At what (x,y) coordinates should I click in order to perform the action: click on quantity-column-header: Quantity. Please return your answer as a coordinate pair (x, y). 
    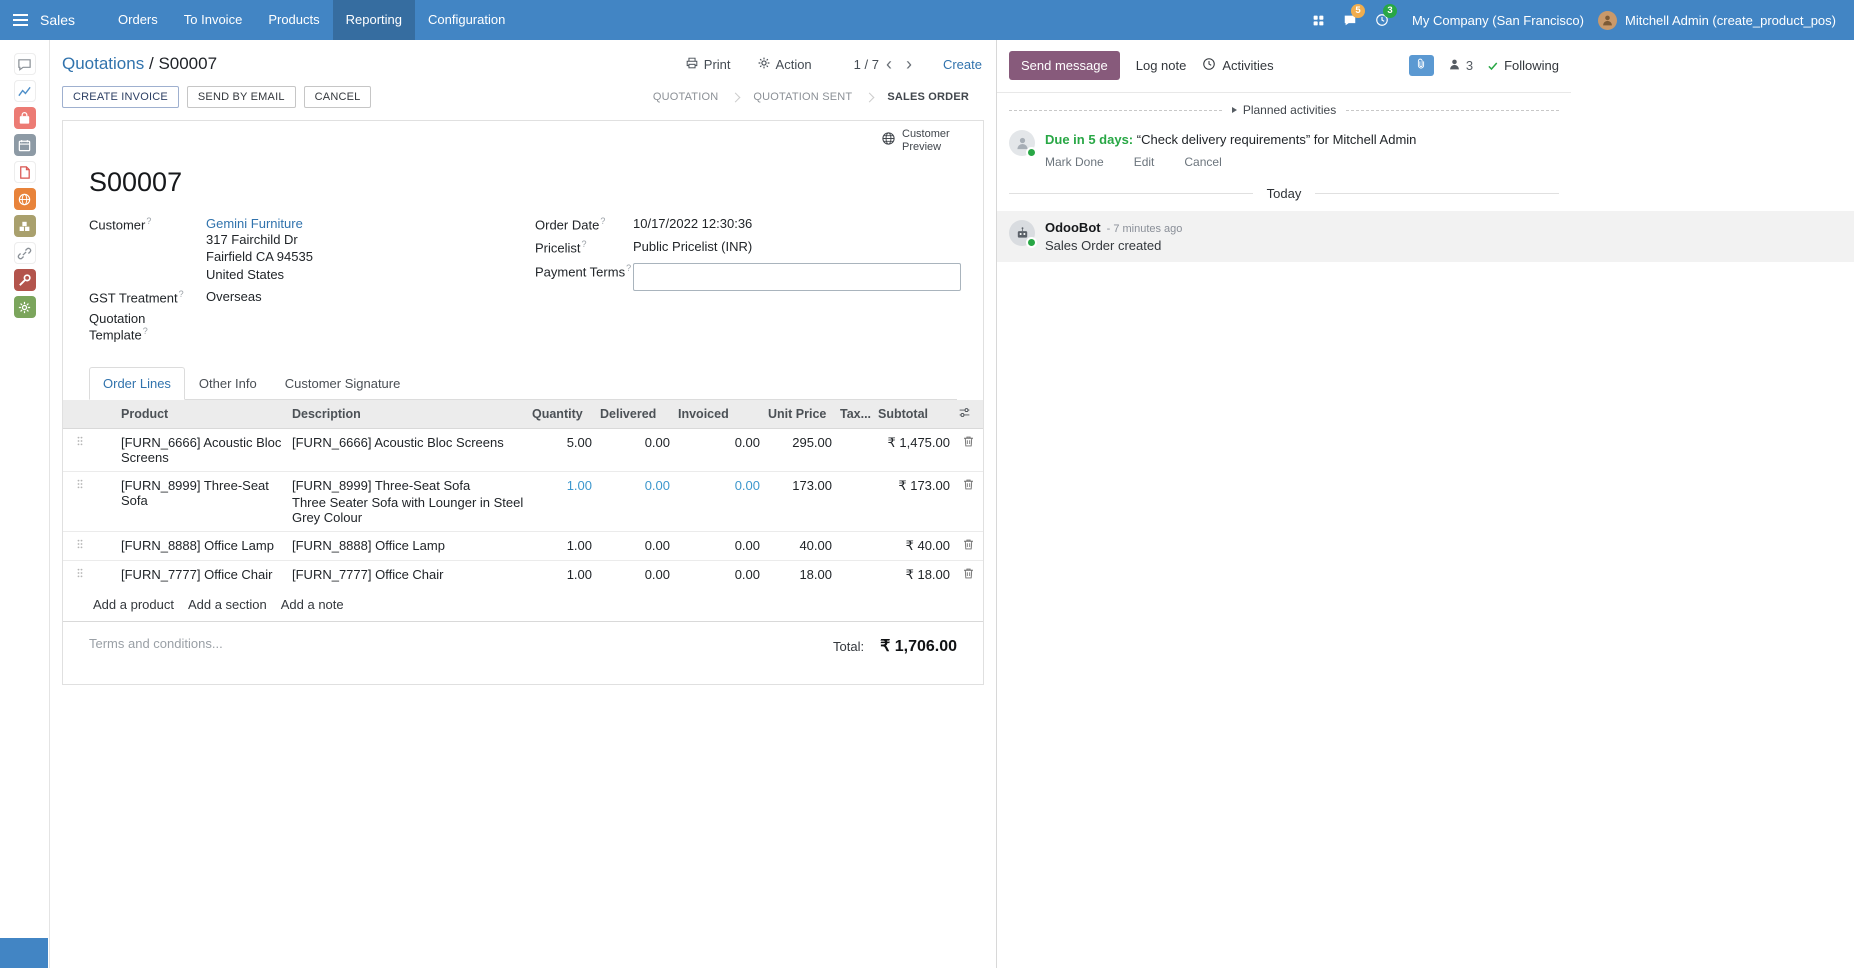
    Looking at the image, I should click on (562, 413).